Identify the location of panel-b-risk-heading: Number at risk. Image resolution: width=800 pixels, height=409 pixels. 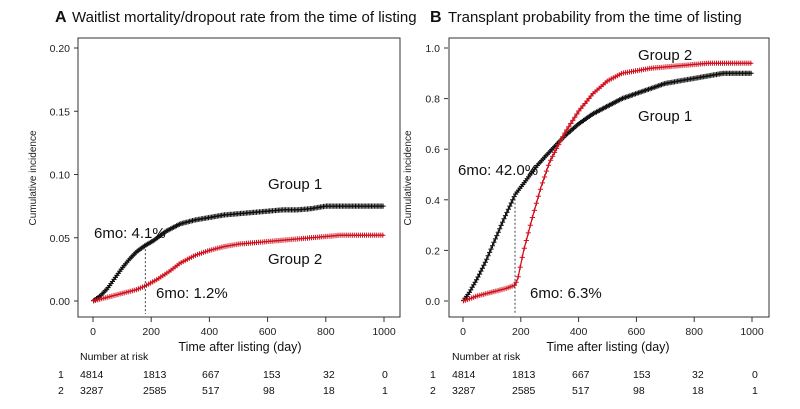
(486, 357).